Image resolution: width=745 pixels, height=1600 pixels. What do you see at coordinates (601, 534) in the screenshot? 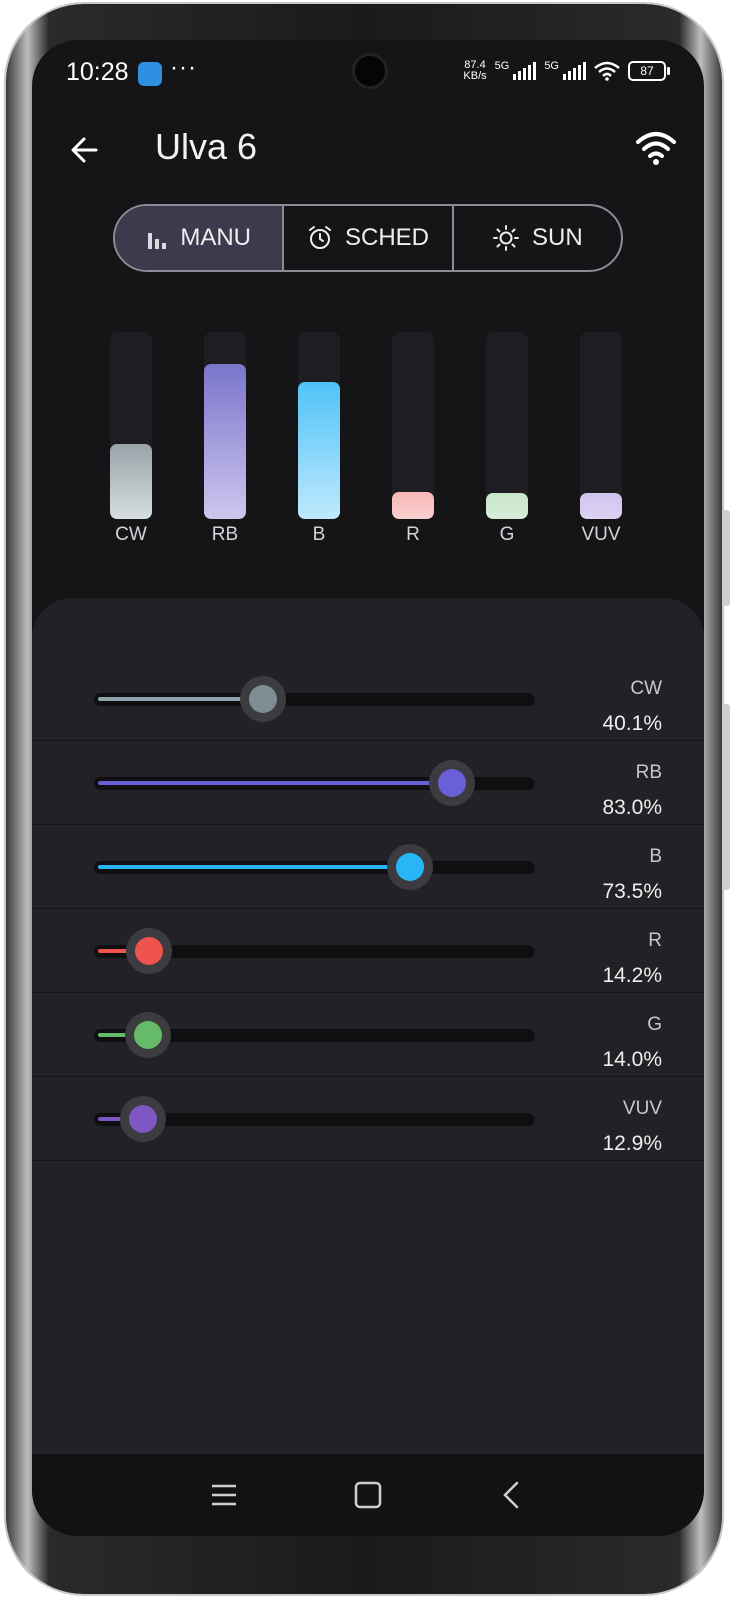
I see `channel-bar-label: VUV` at bounding box center [601, 534].